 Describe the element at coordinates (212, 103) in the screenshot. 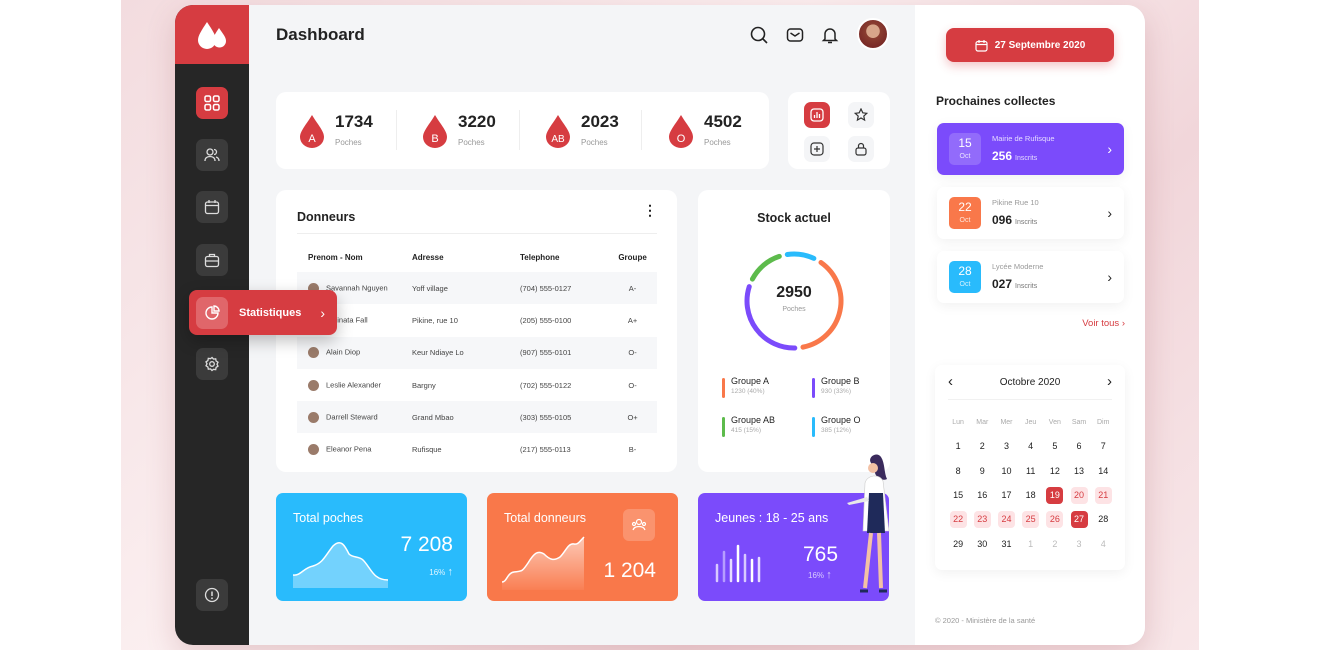

I see `sidebar-item-dashboard` at that location.